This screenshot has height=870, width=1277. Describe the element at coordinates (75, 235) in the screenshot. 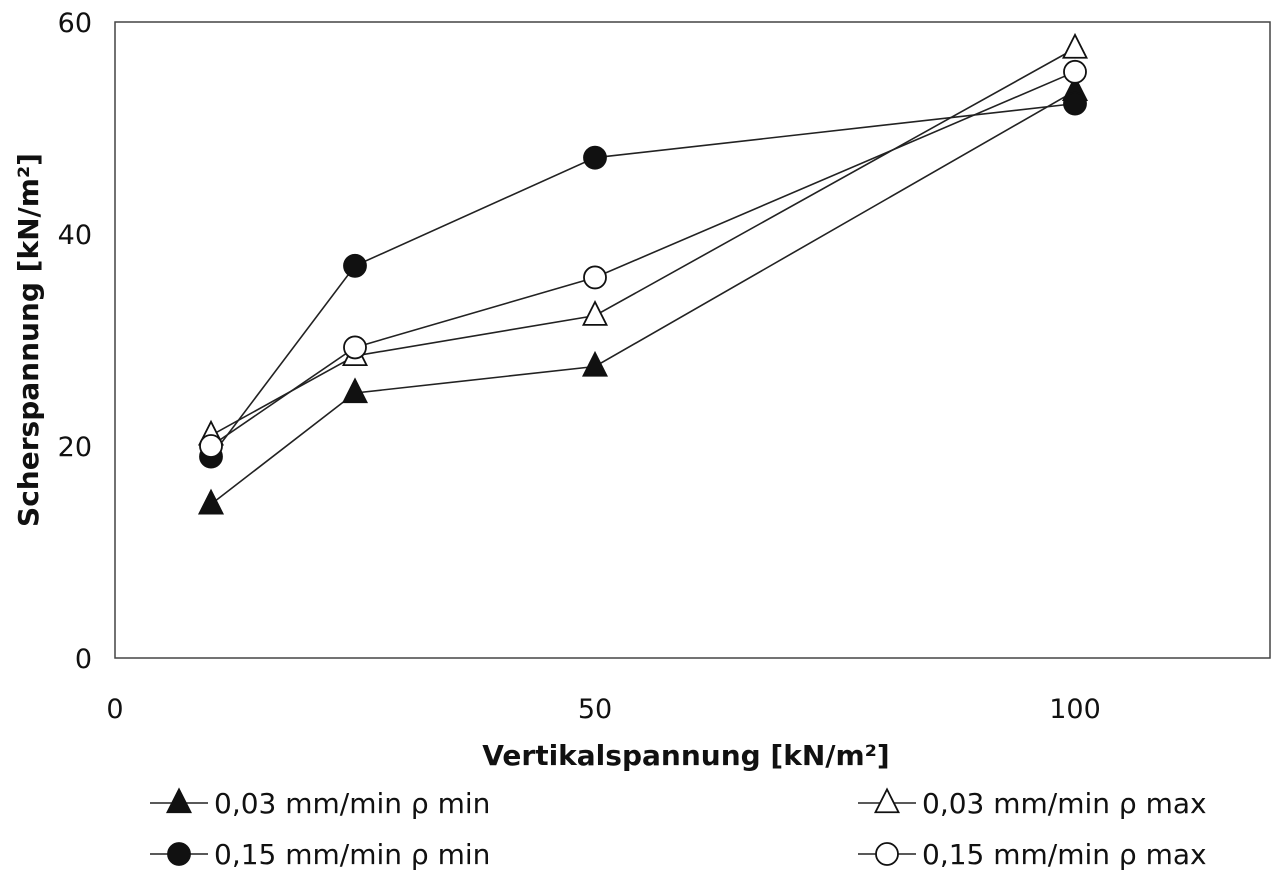

I see `y-tick-label: 40` at that location.